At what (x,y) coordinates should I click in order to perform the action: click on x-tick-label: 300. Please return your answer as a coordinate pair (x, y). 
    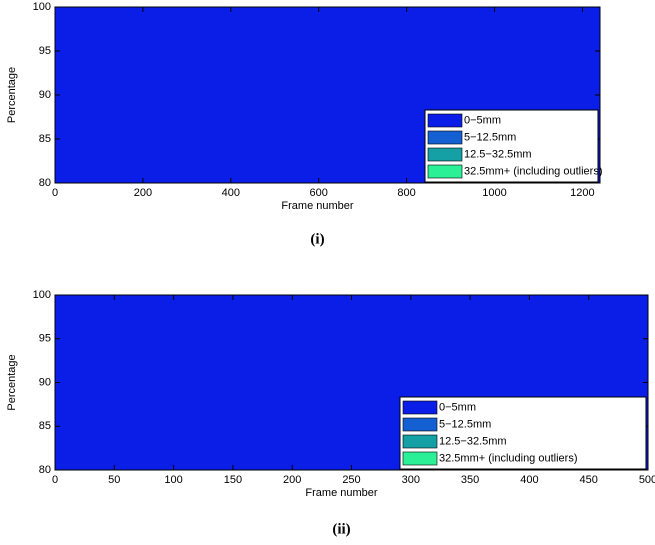
    Looking at the image, I should click on (411, 480).